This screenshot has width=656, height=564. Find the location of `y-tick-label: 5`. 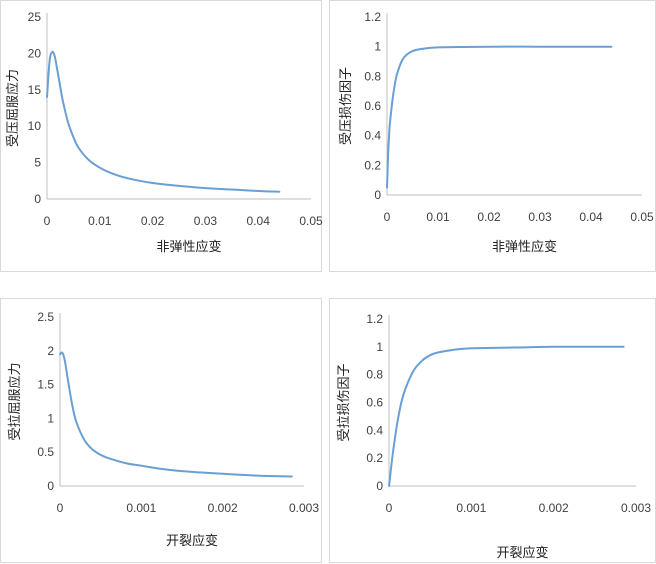

y-tick-label: 5 is located at coordinates (37, 163).